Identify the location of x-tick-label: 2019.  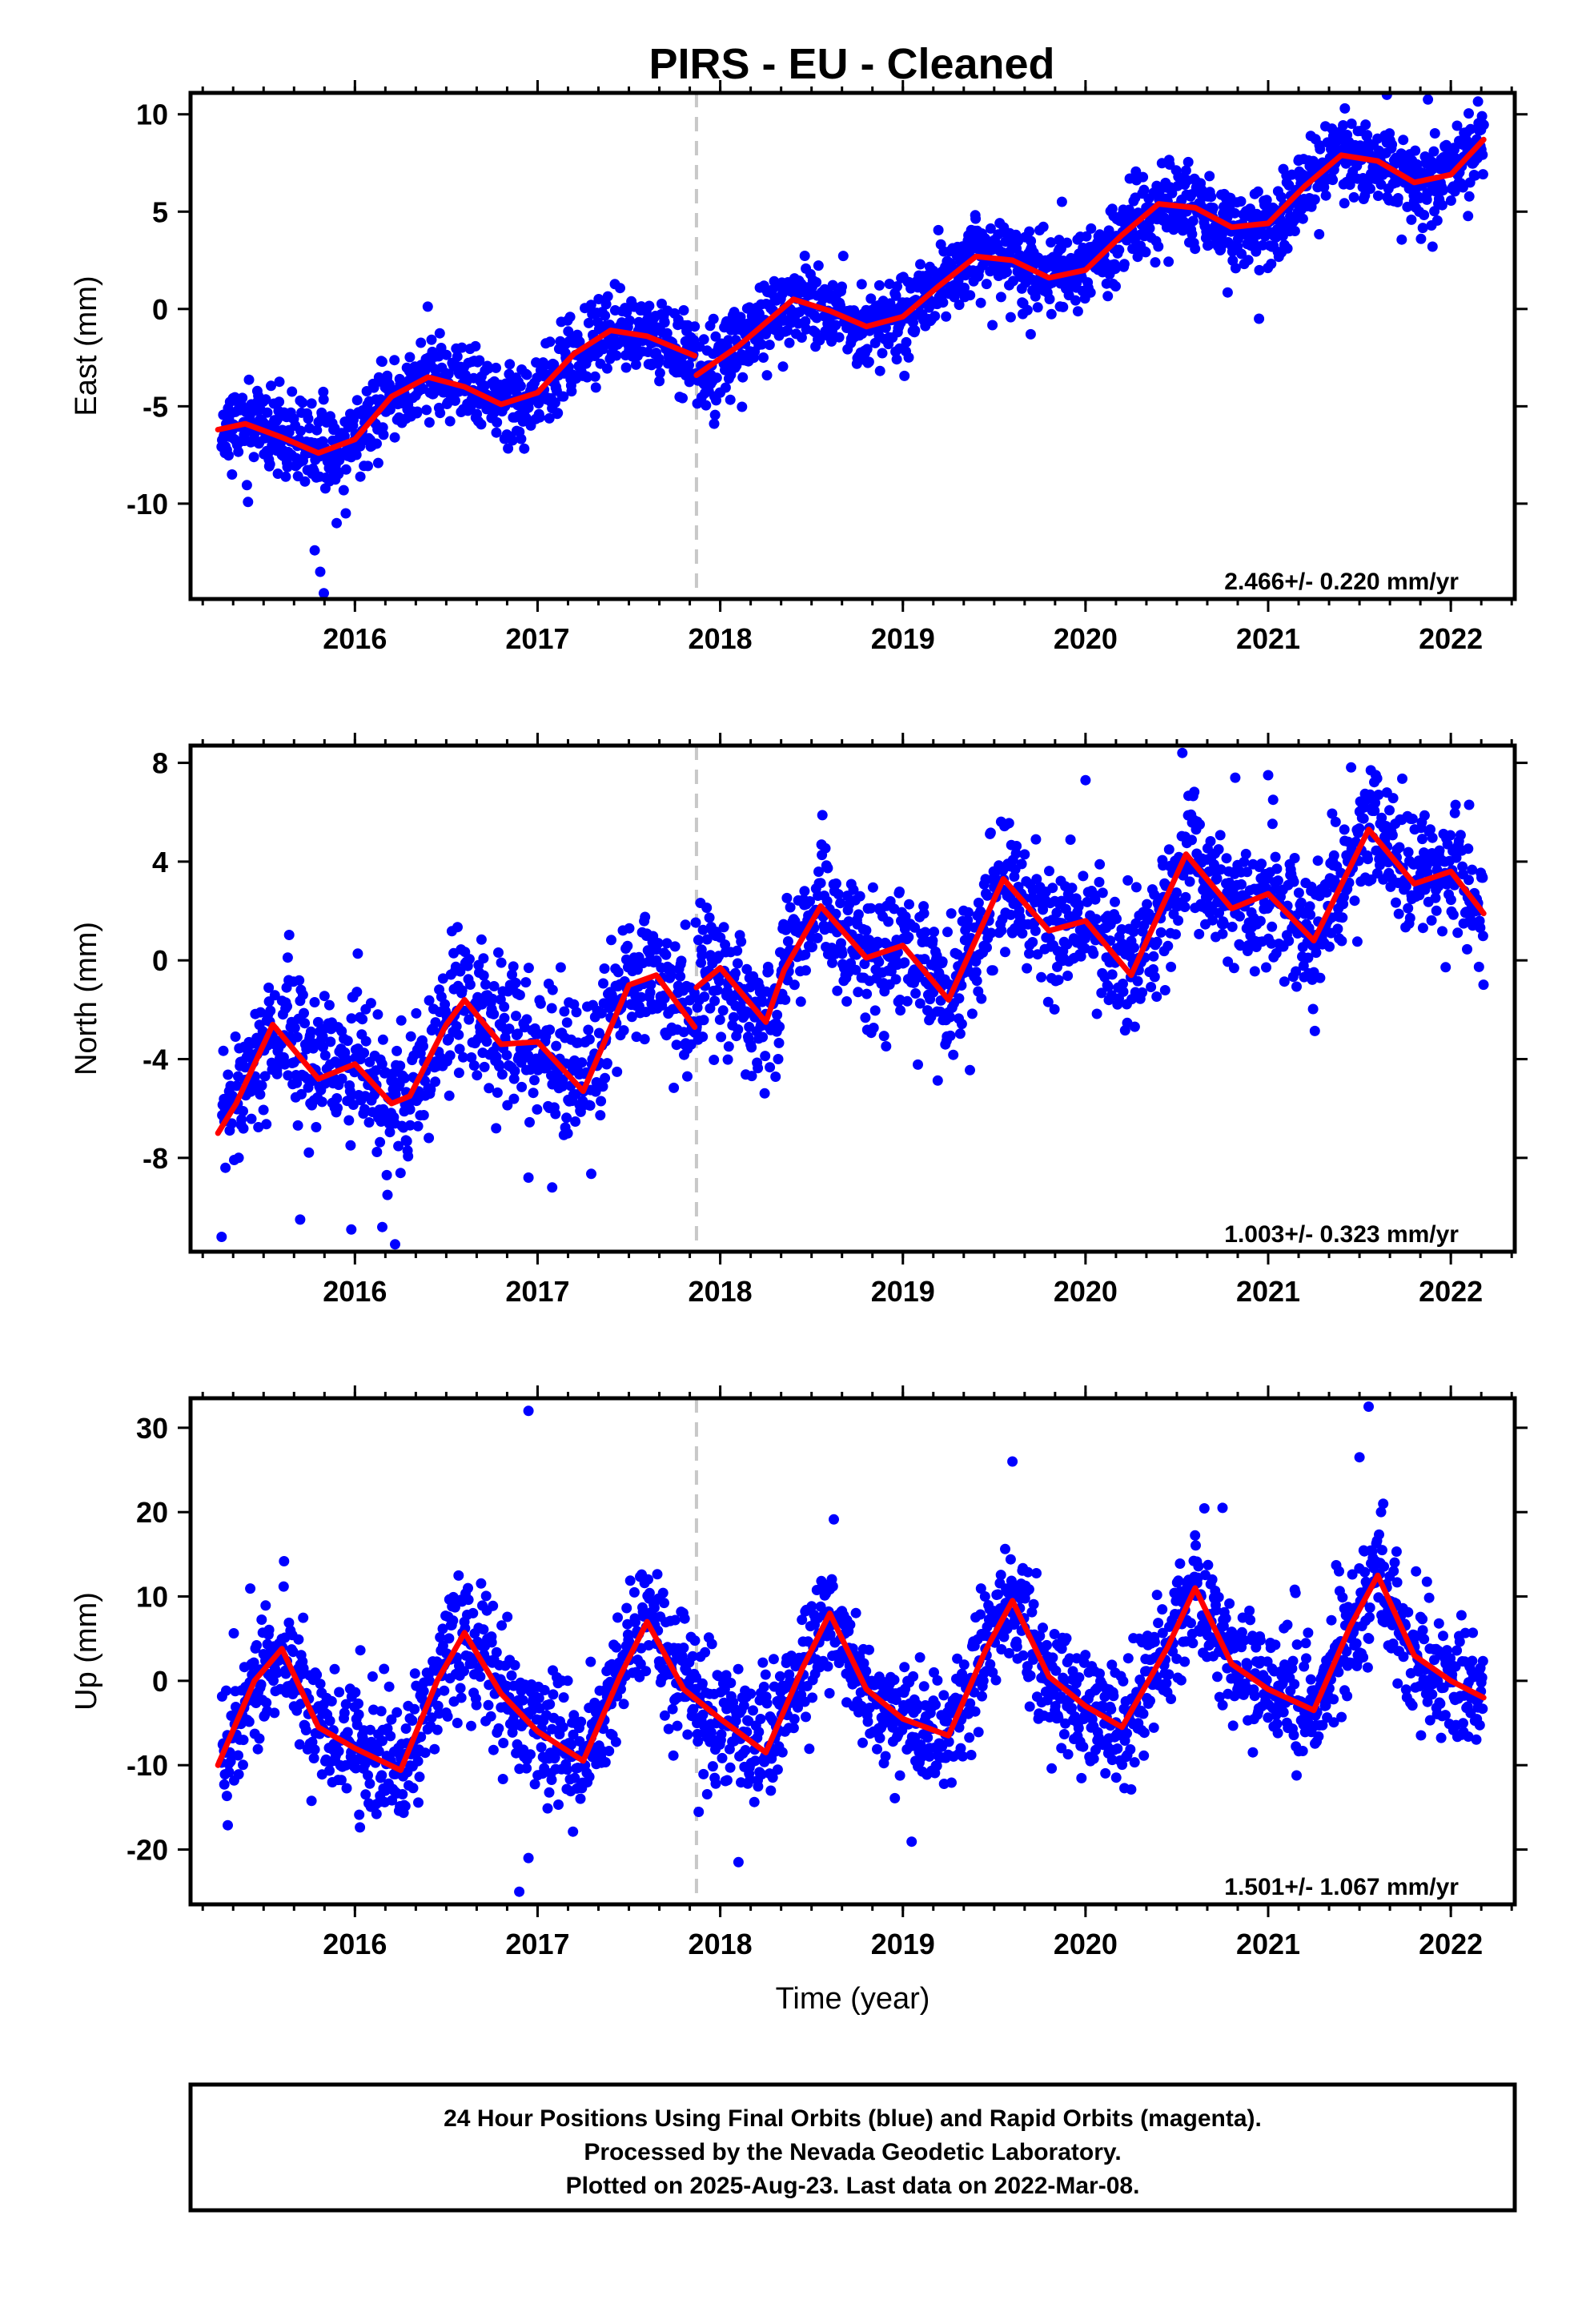
(903, 638).